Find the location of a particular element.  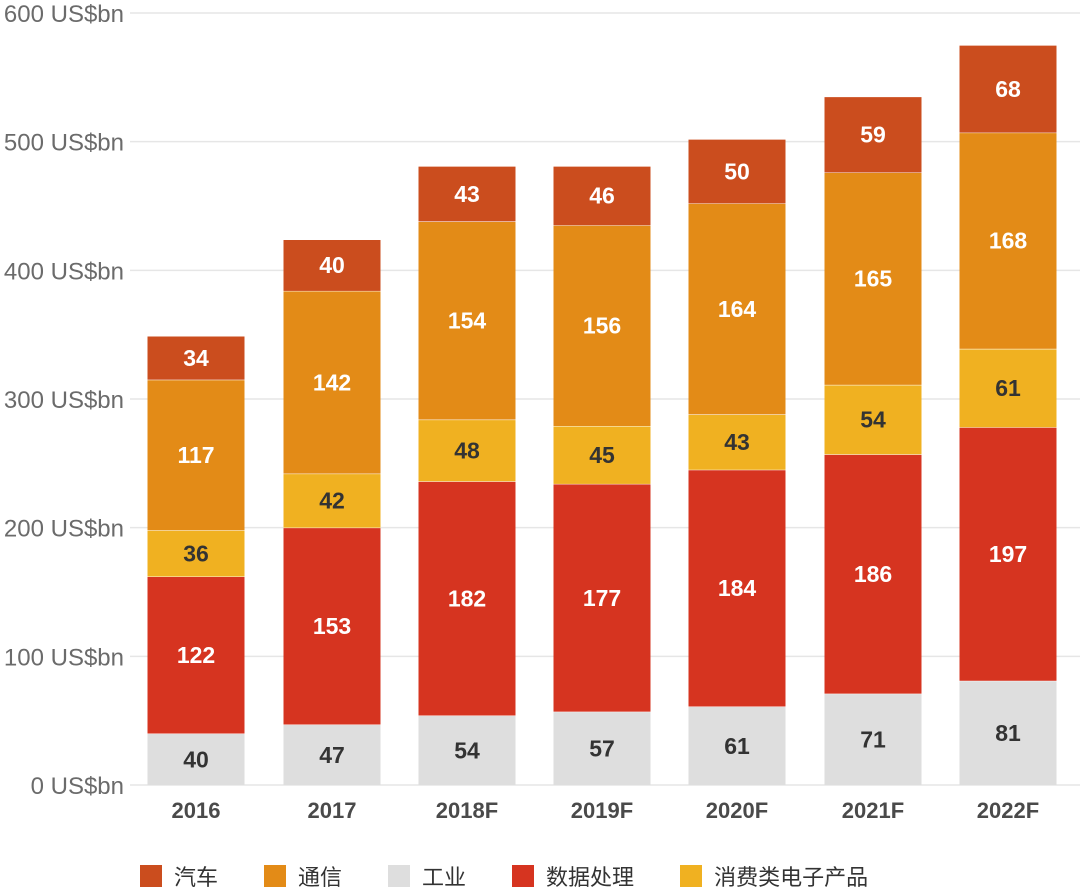

legend-item: 汽车 is located at coordinates (179, 876).